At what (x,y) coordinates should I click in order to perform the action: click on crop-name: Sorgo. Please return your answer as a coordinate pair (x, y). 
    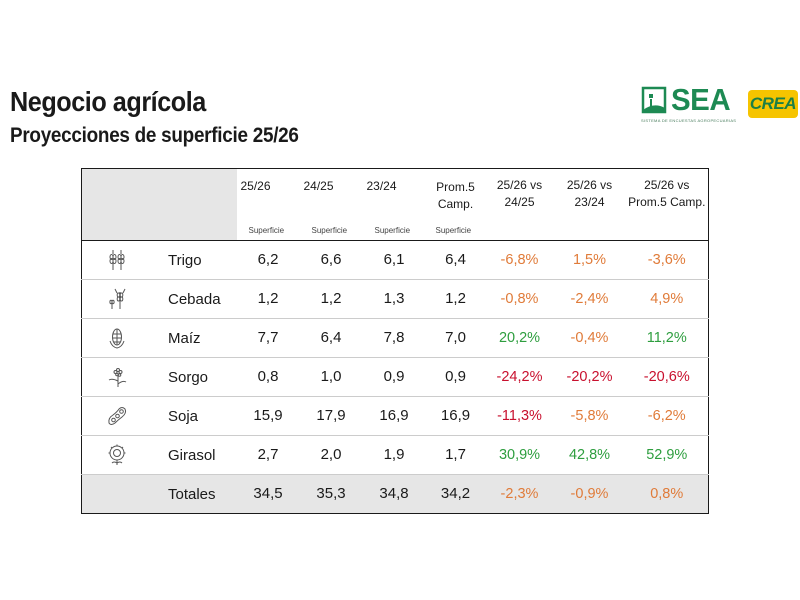
    Looking at the image, I should click on (188, 377).